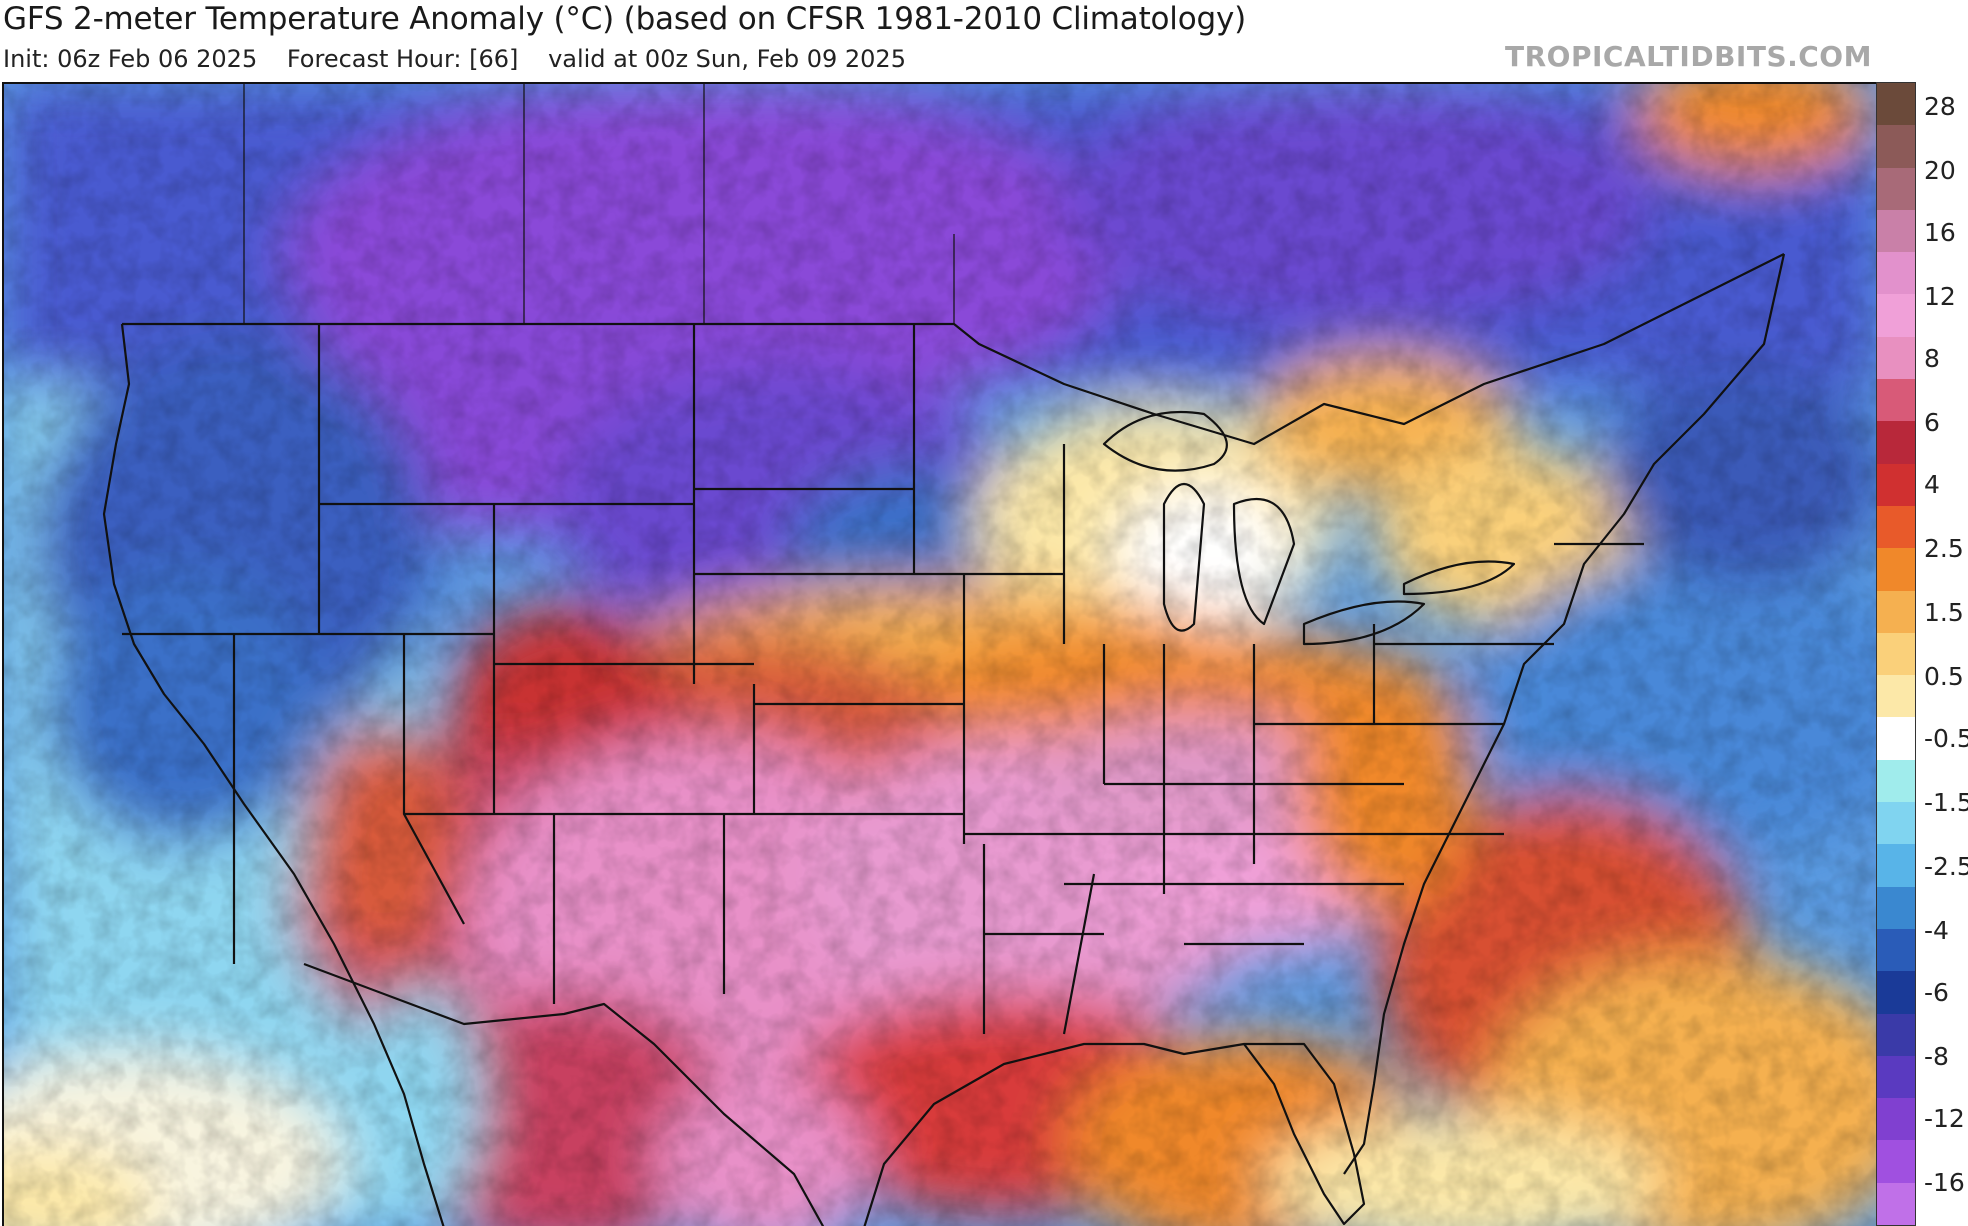  I want to click on colorbar-tick-label: -8, so click(1936, 1056).